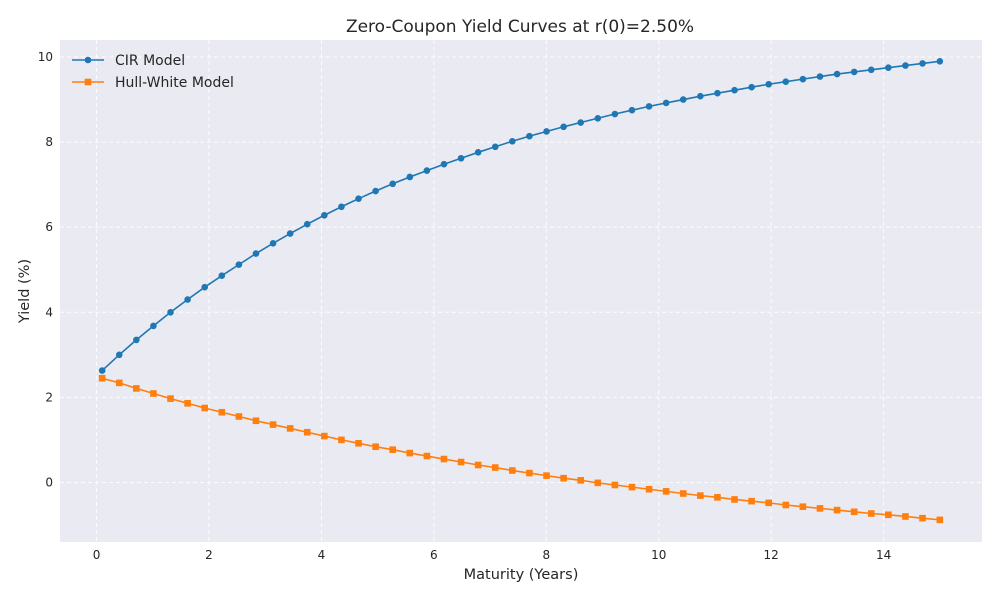 This screenshot has height=600, width=1000. Describe the element at coordinates (49, 142) in the screenshot. I see `y-tick-label: 8` at that location.